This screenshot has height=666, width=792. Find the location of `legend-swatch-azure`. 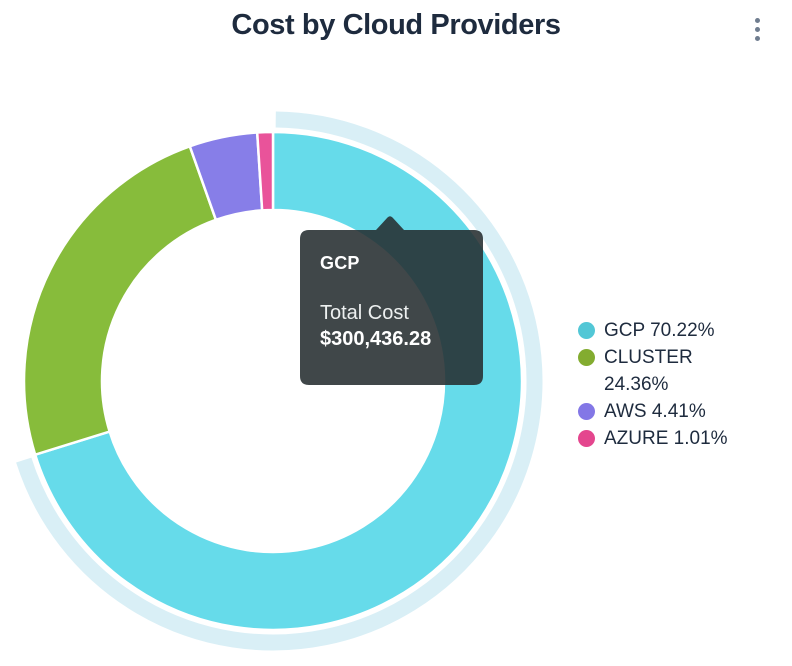

legend-swatch-azure is located at coordinates (586, 438).